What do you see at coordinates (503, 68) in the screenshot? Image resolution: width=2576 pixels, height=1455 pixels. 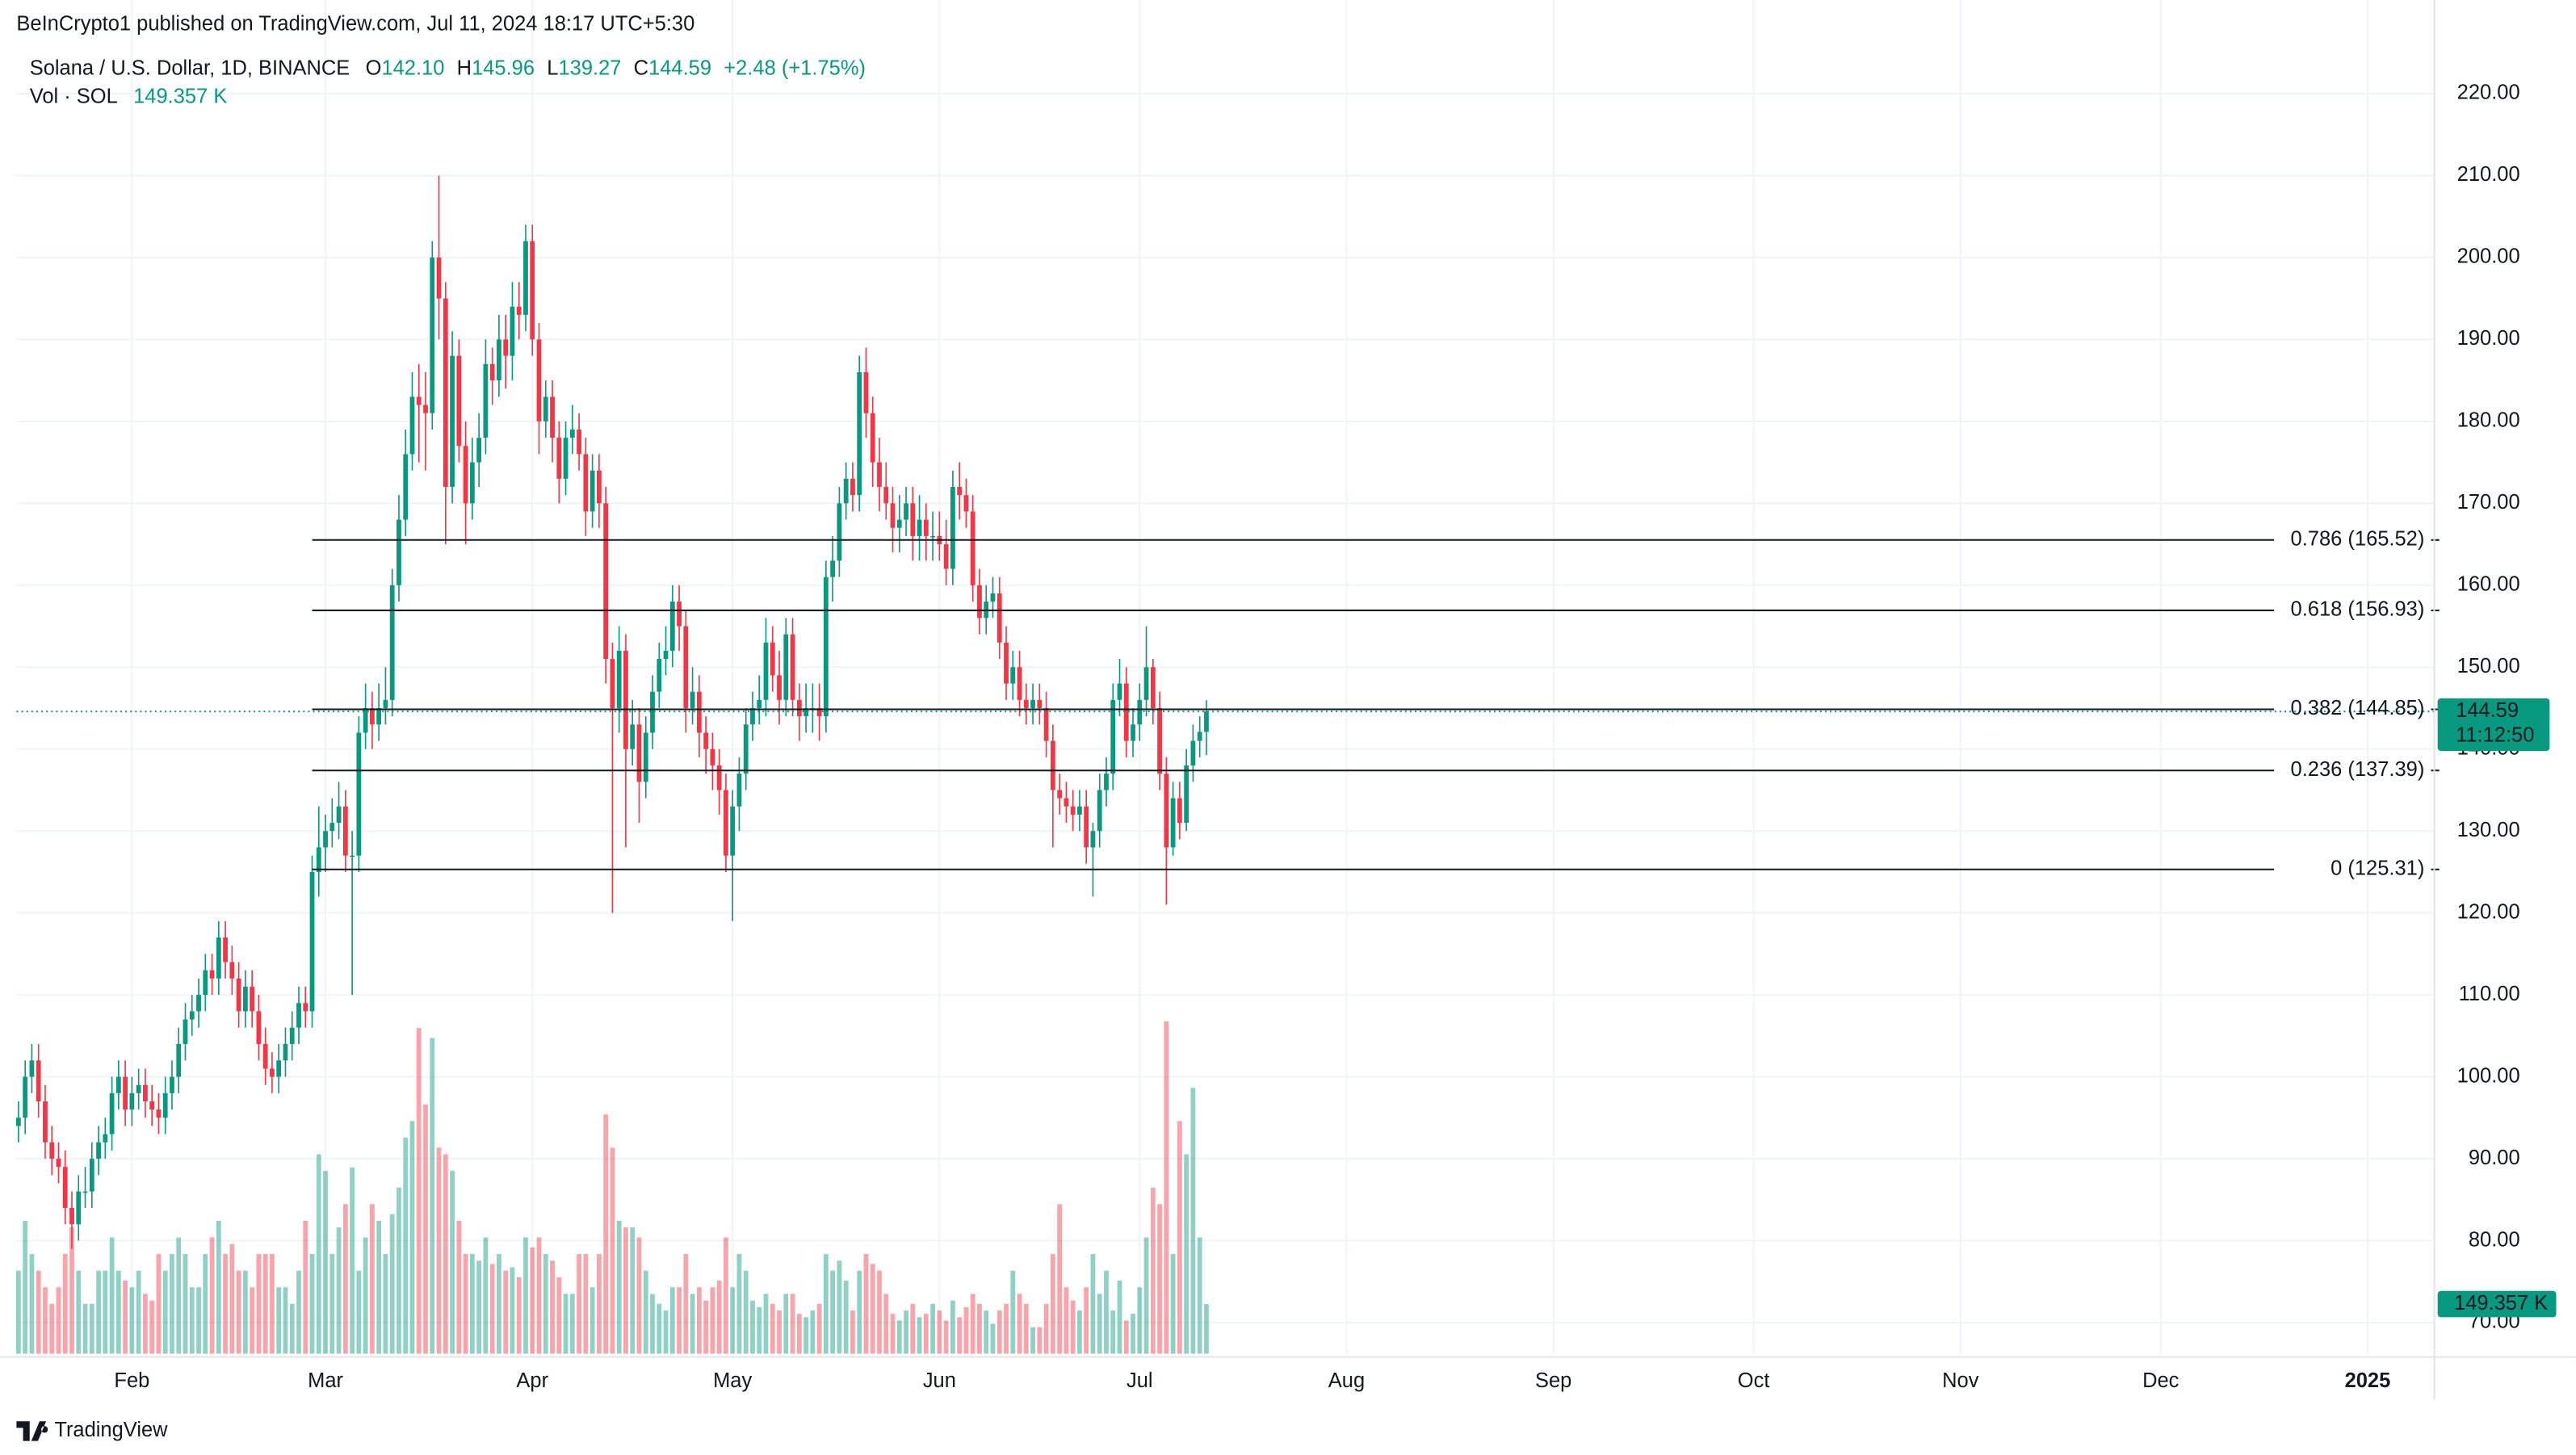 I see `high-value: 145.96` at bounding box center [503, 68].